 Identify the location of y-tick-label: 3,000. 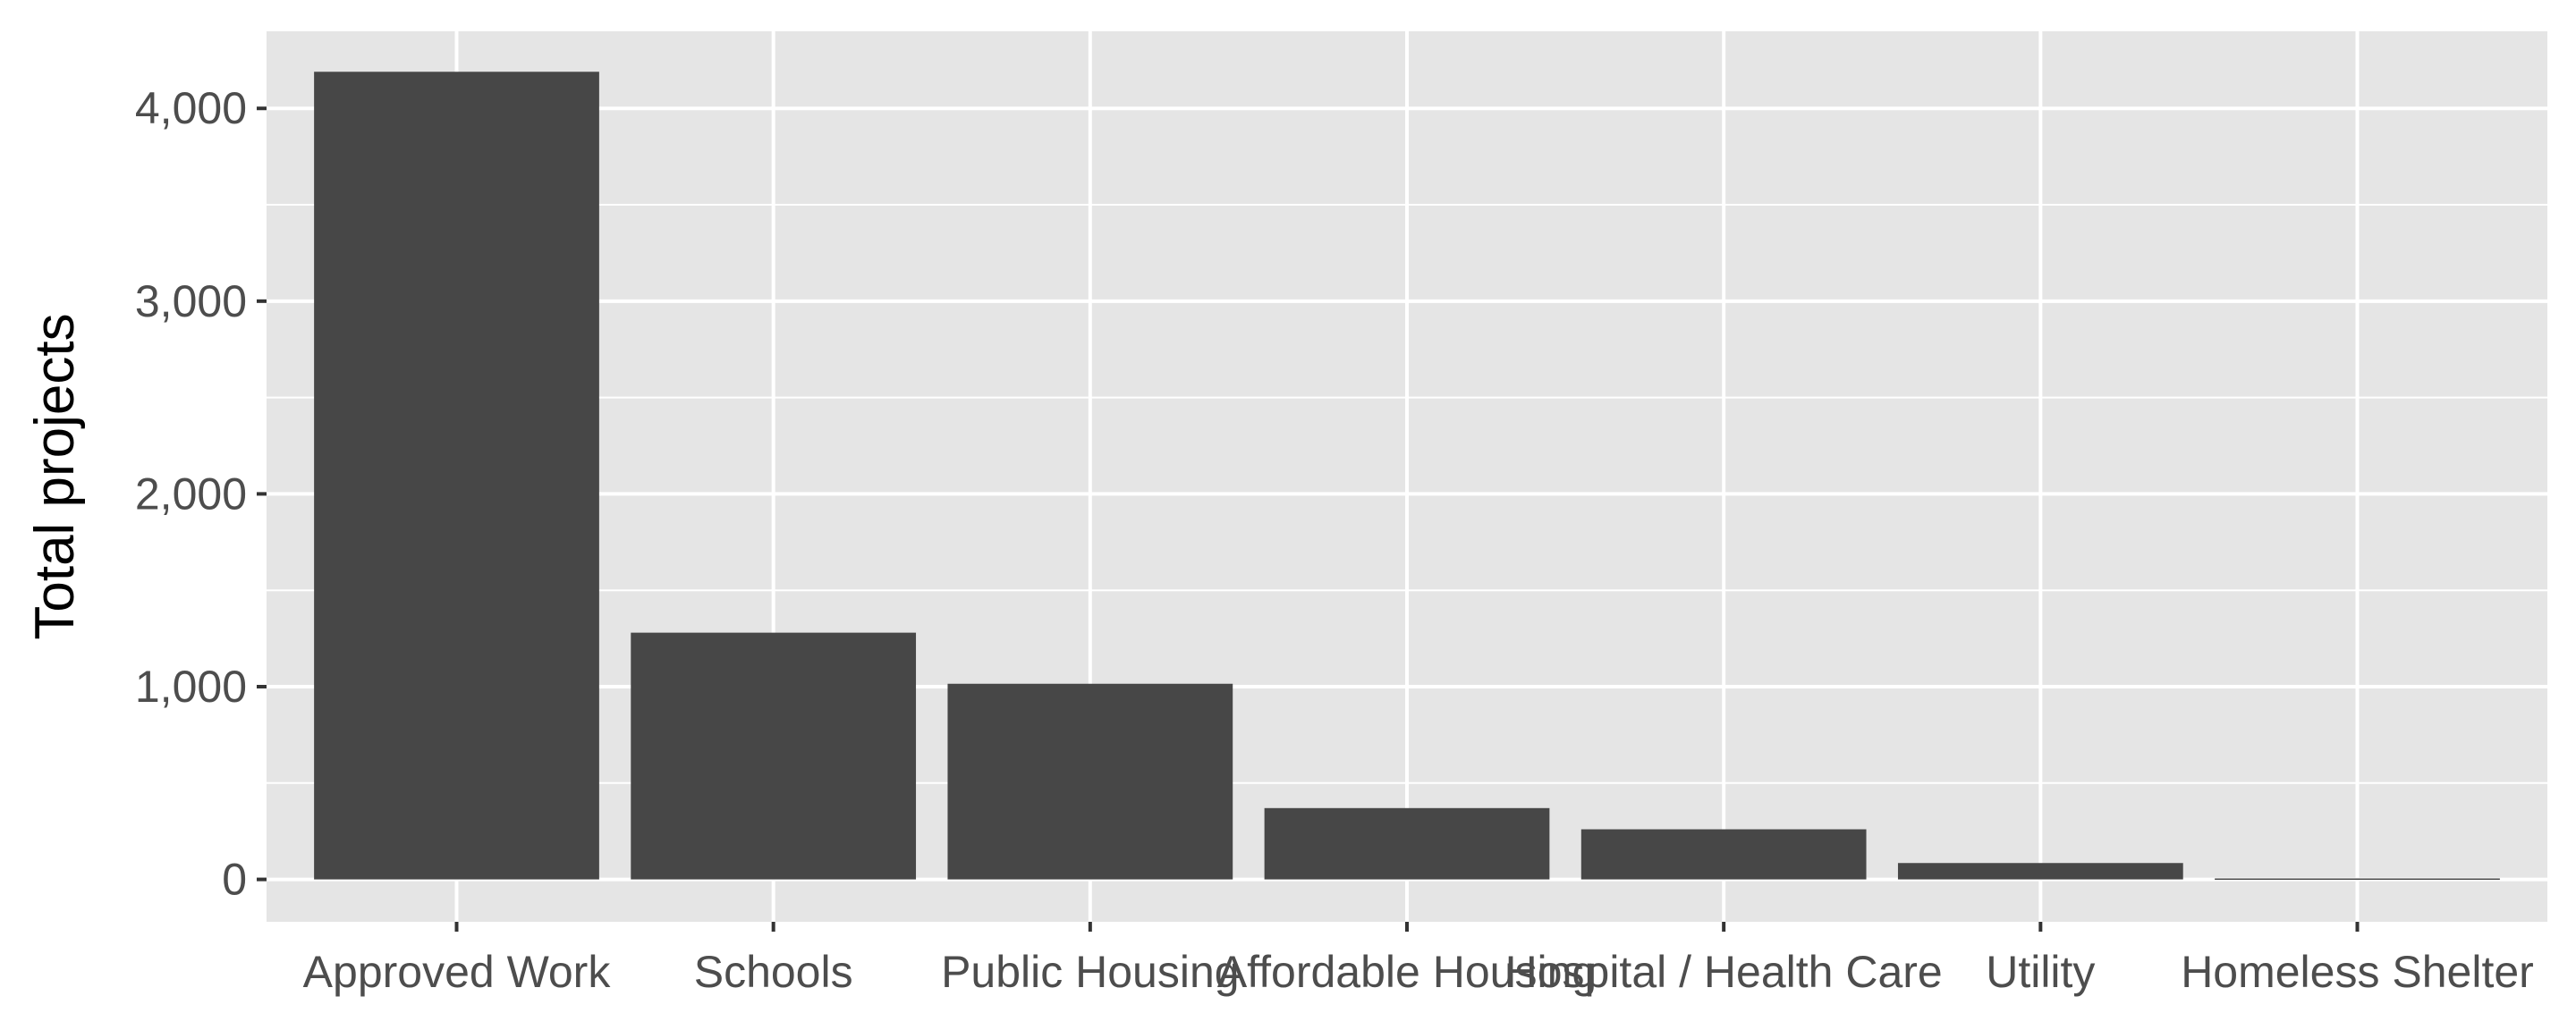
(191, 301).